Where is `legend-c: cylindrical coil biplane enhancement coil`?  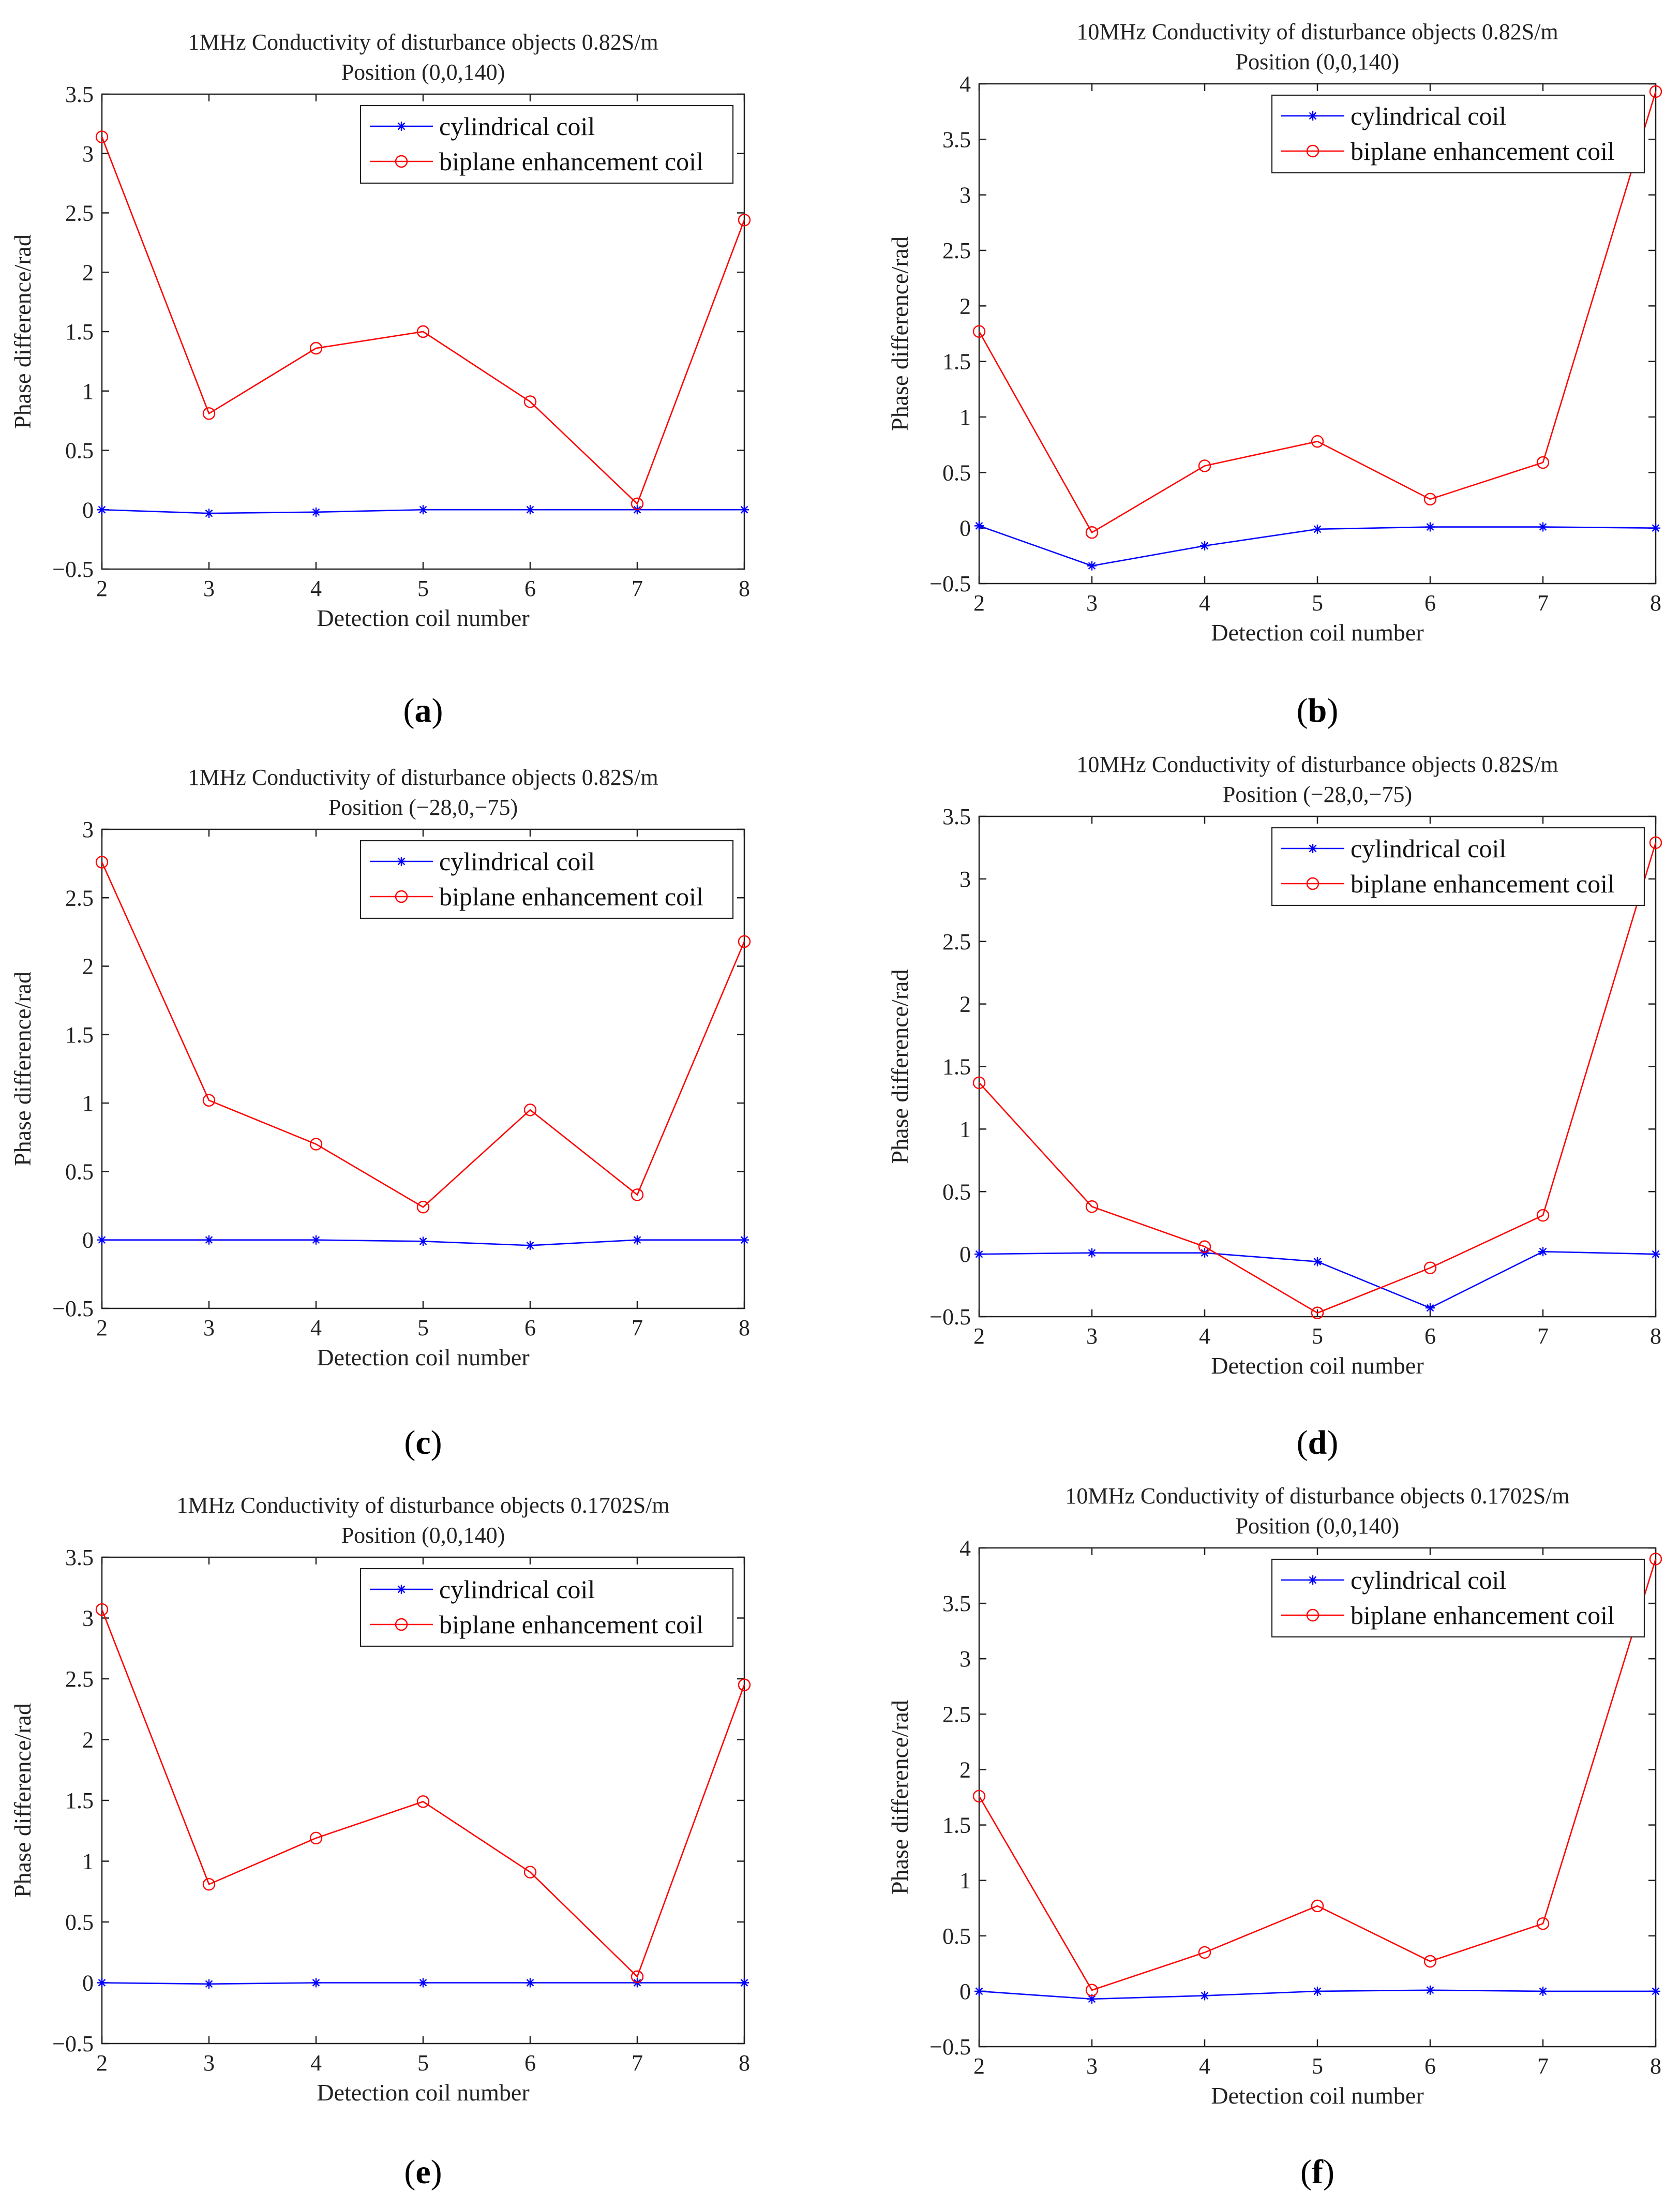
legend-c: cylindrical coil biplane enhancement coil is located at coordinates (546, 879).